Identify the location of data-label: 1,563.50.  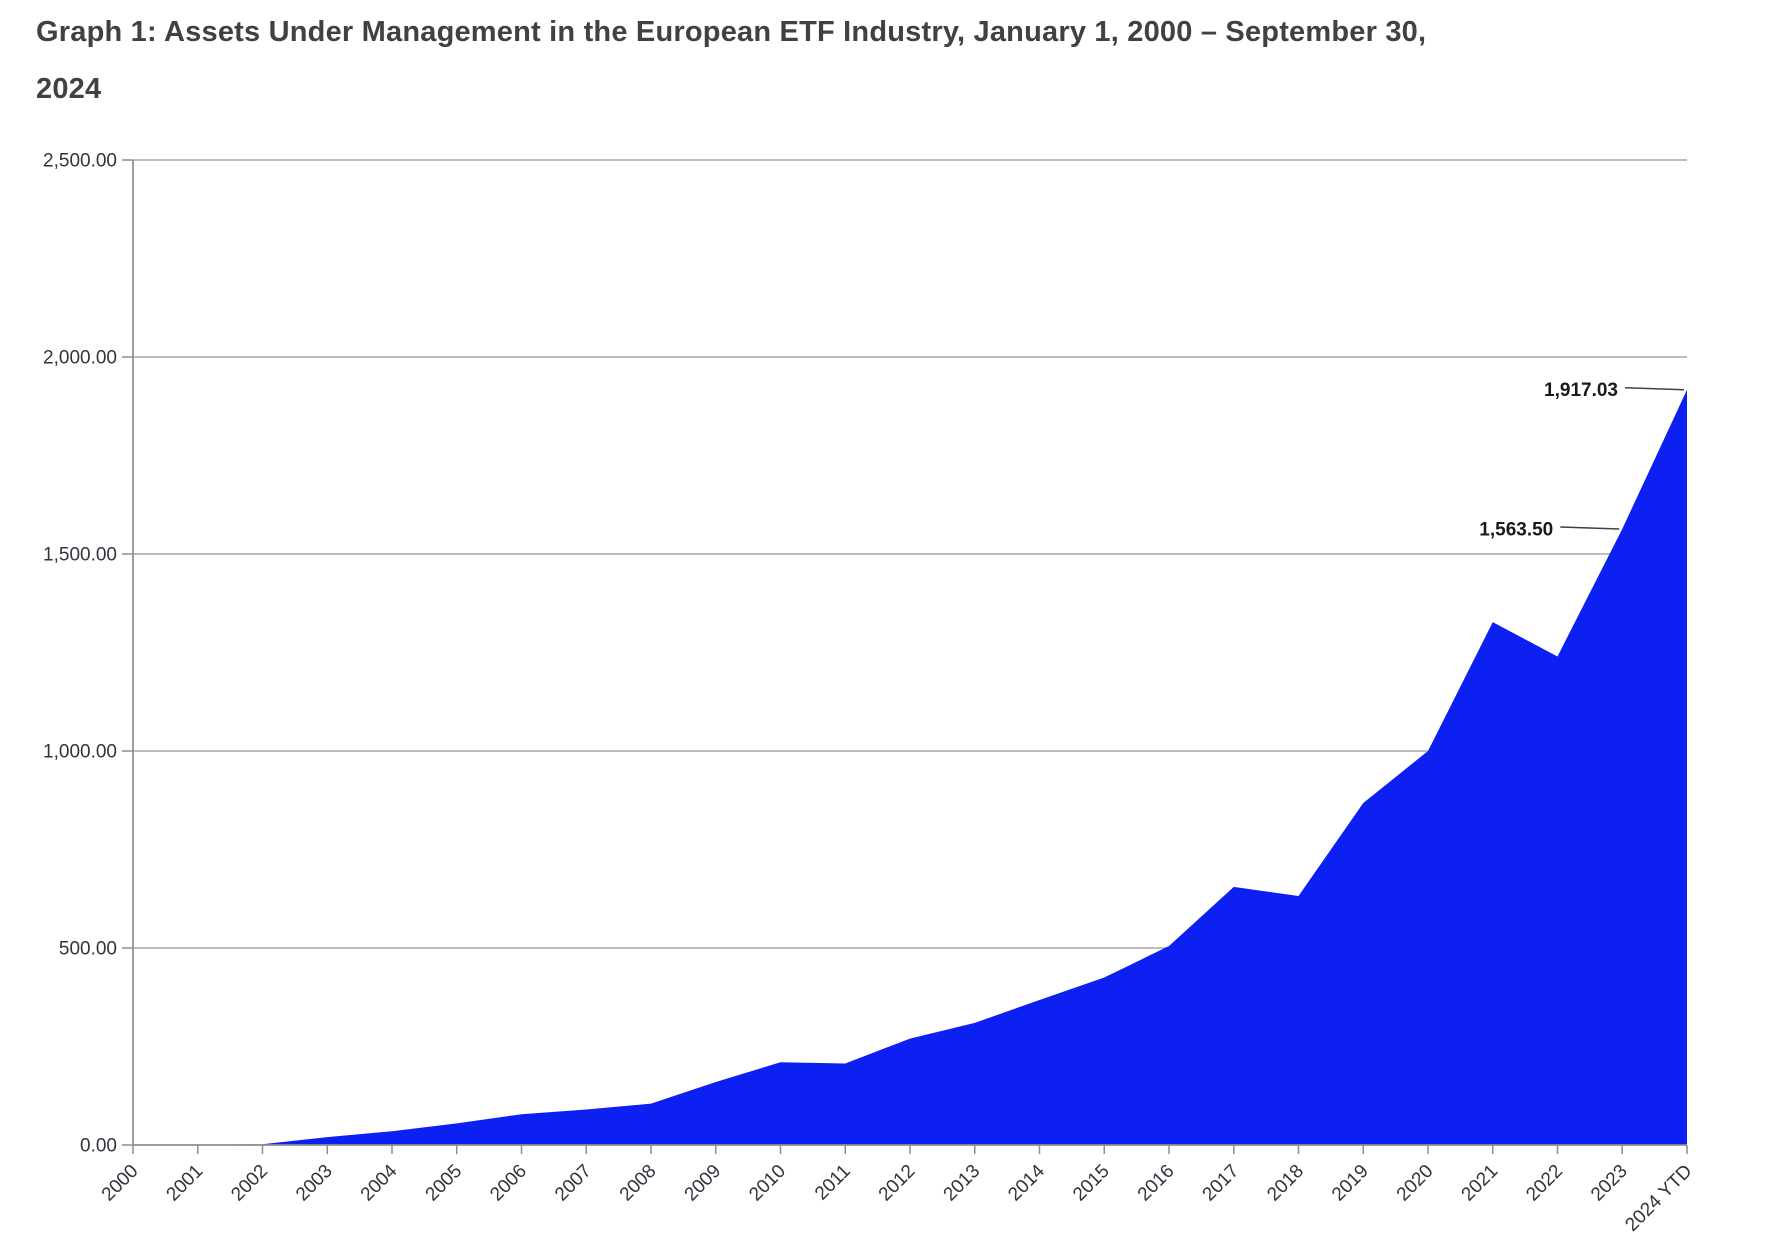
(1516, 529).